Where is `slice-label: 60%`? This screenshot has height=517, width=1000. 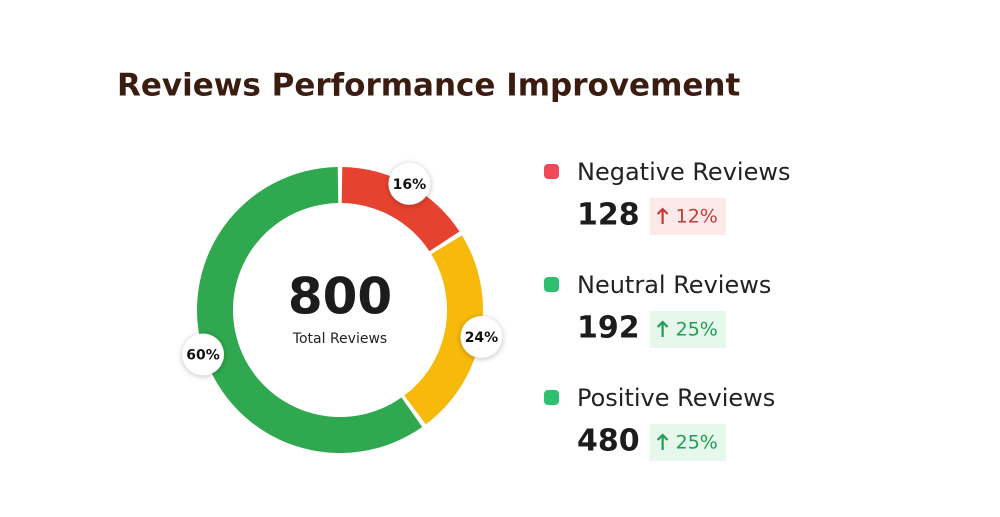 slice-label: 60% is located at coordinates (203, 355).